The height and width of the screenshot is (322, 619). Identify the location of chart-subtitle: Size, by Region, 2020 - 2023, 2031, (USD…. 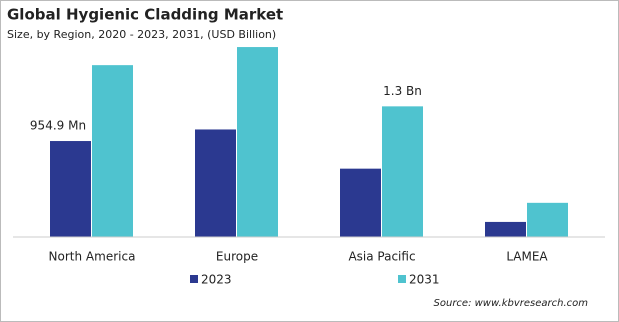
(141, 34).